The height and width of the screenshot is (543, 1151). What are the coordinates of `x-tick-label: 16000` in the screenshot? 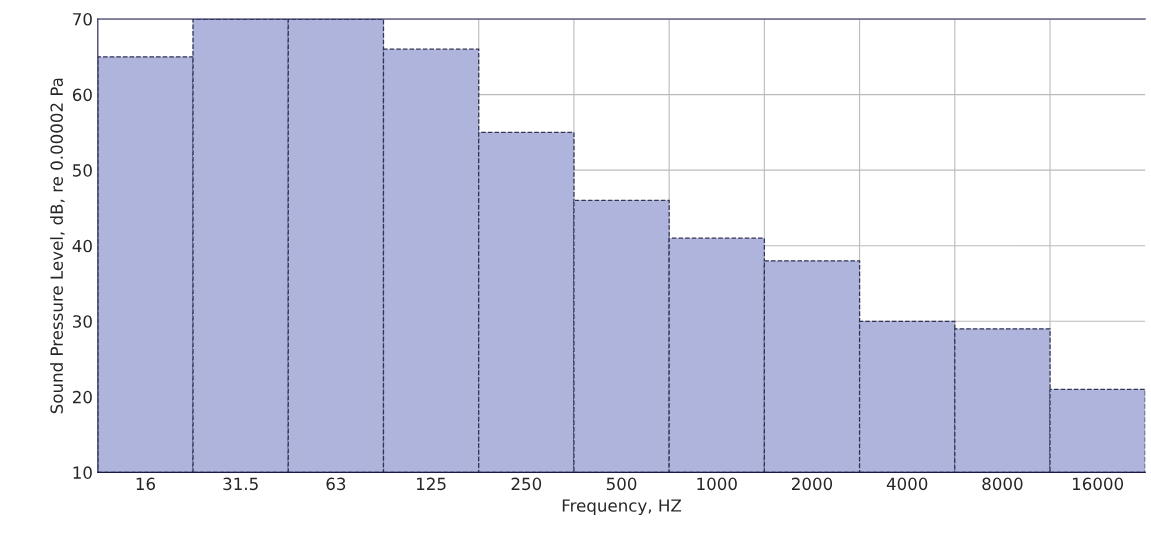 It's located at (1098, 484).